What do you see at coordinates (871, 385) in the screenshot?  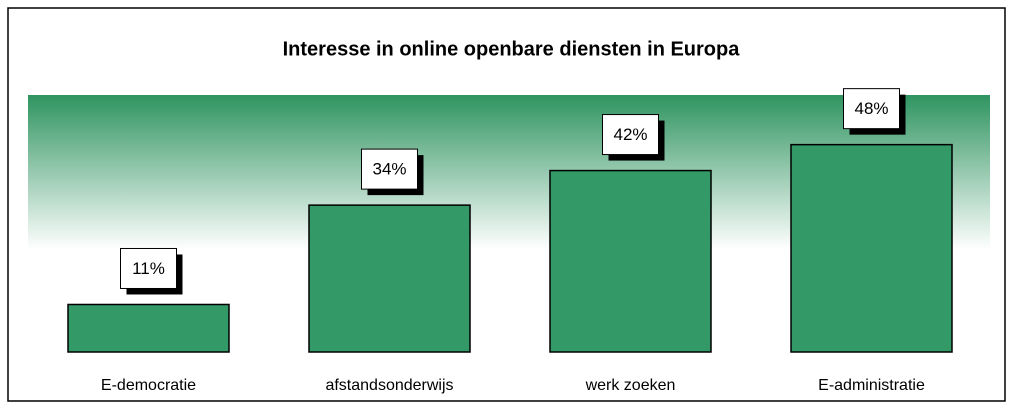 I see `x-tick-label: E-administratie` at bounding box center [871, 385].